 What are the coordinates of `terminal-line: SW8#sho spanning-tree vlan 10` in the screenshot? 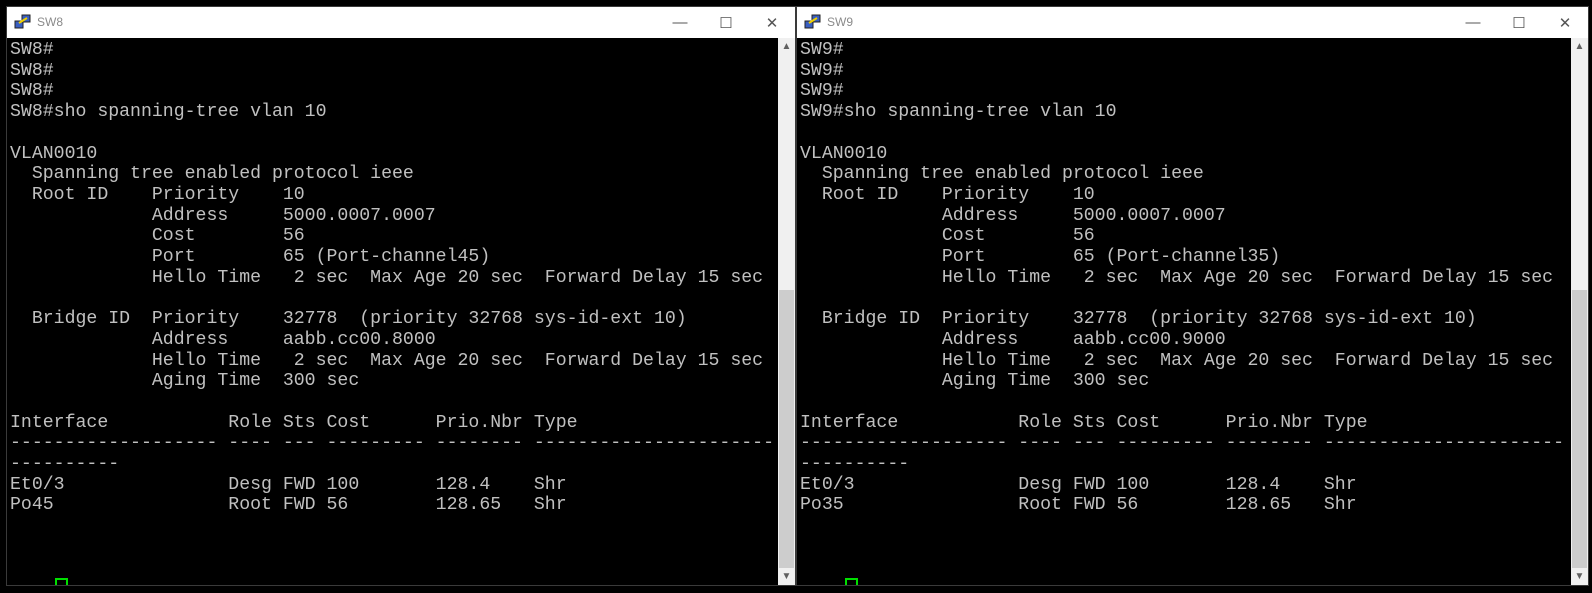 It's located at (168, 112).